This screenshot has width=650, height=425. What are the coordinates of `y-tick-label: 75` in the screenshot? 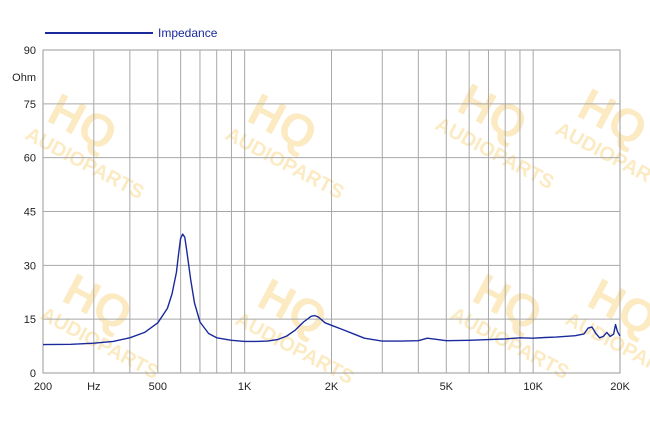 It's located at (30, 105).